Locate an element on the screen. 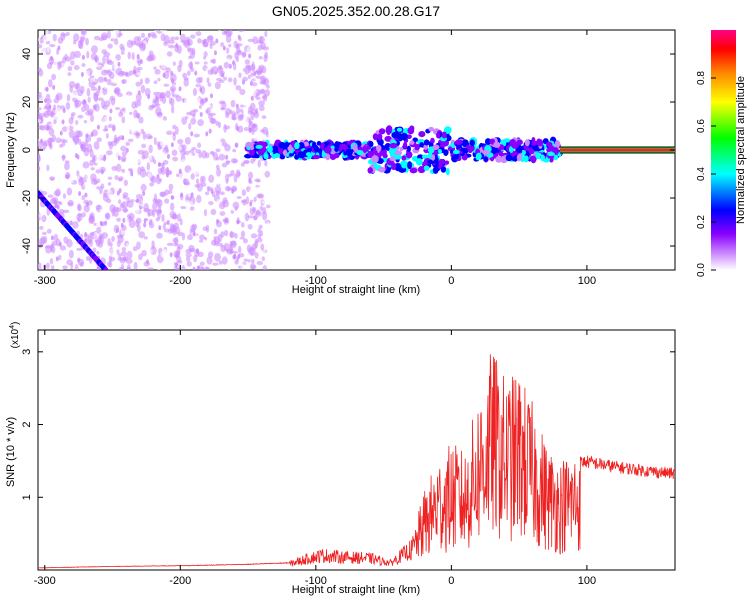 The width and height of the screenshot is (750, 600). x-tick-label: -300 is located at coordinates (45, 581).